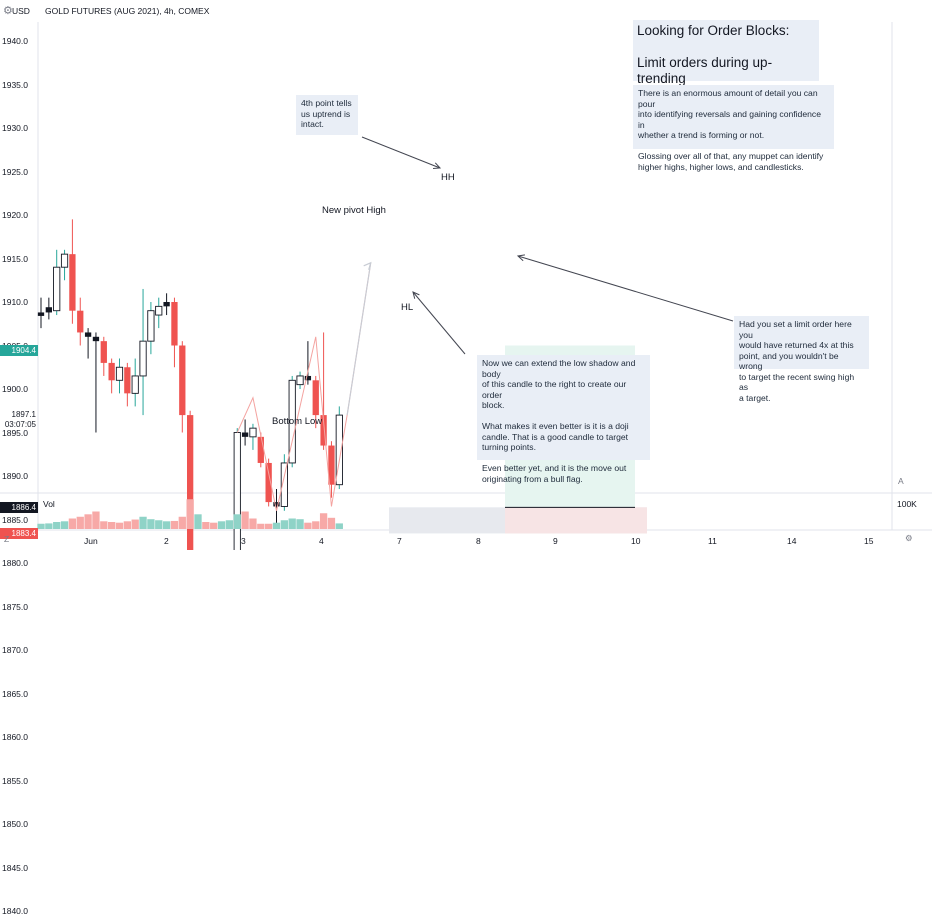 The width and height of the screenshot is (932, 916). Describe the element at coordinates (359, 339) in the screenshot. I see `projection-line` at that location.